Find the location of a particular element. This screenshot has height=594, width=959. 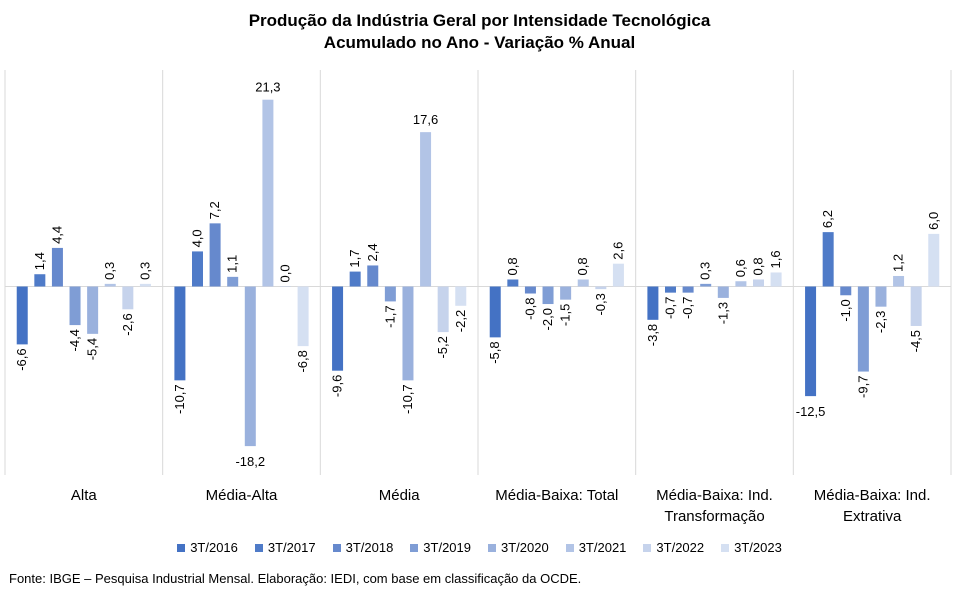

category-label: Média-Alta is located at coordinates (242, 495).